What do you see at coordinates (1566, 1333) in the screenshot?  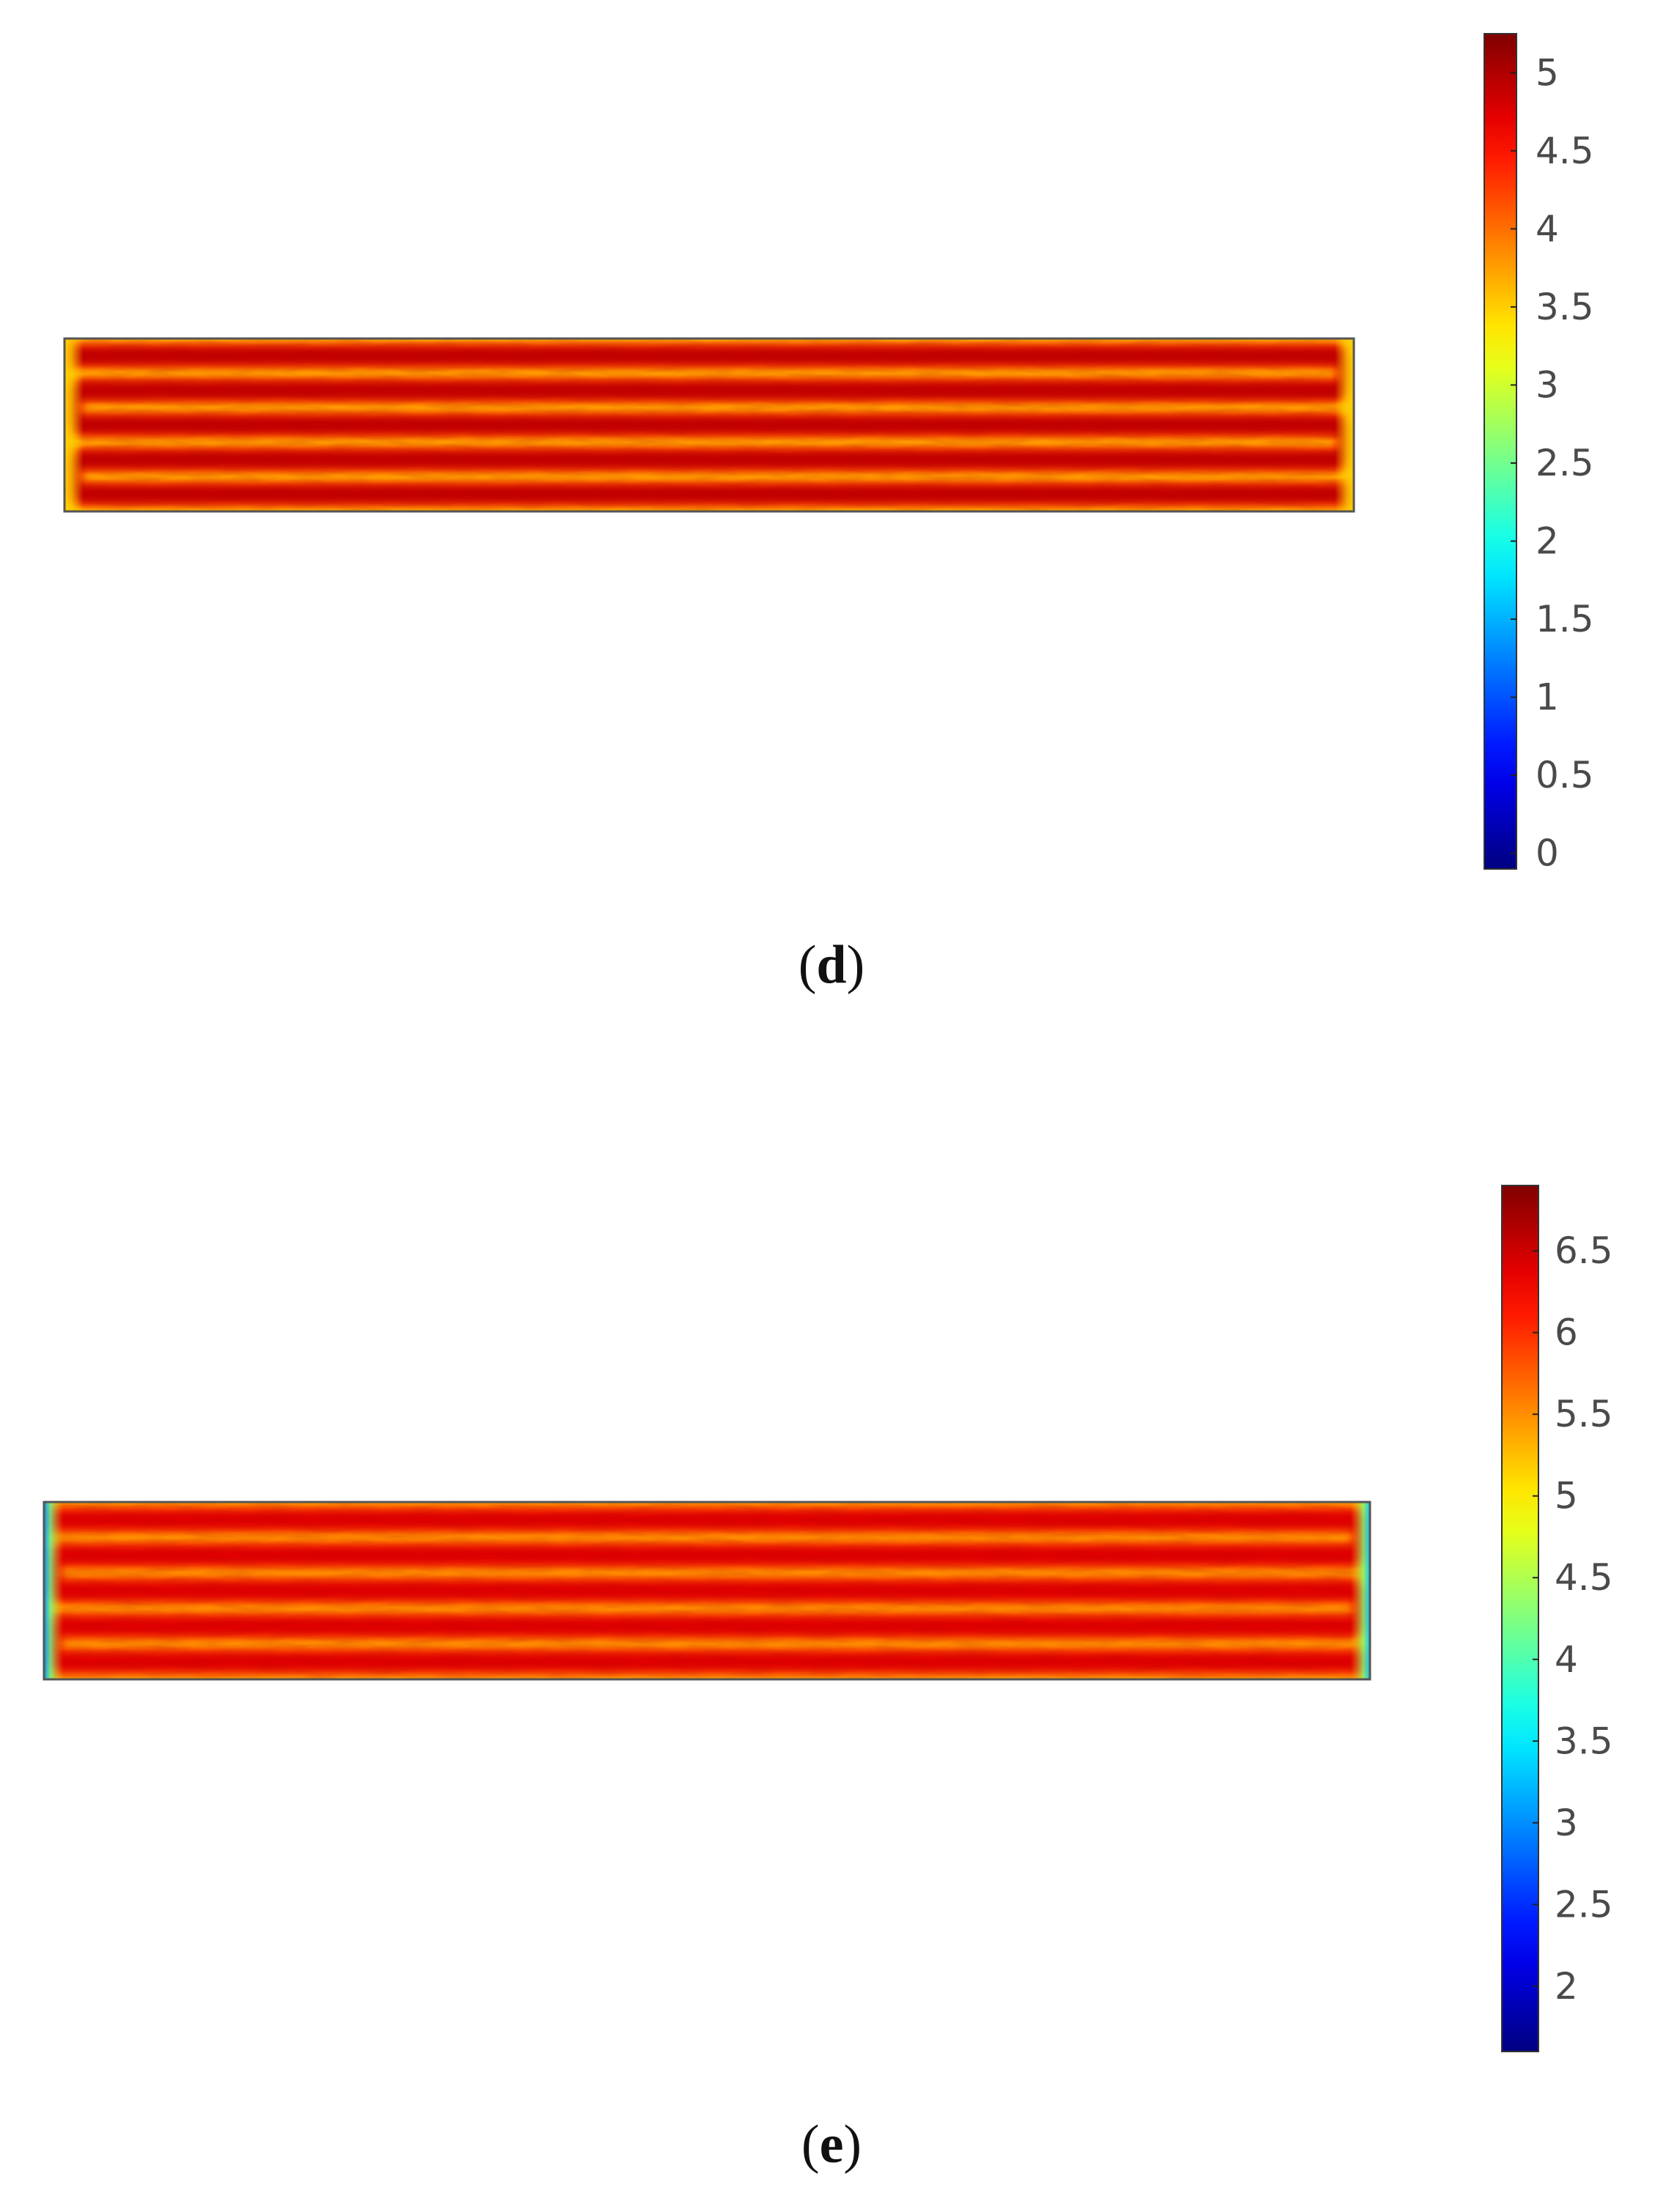 I see `colorbar-tick-label: 6` at bounding box center [1566, 1333].